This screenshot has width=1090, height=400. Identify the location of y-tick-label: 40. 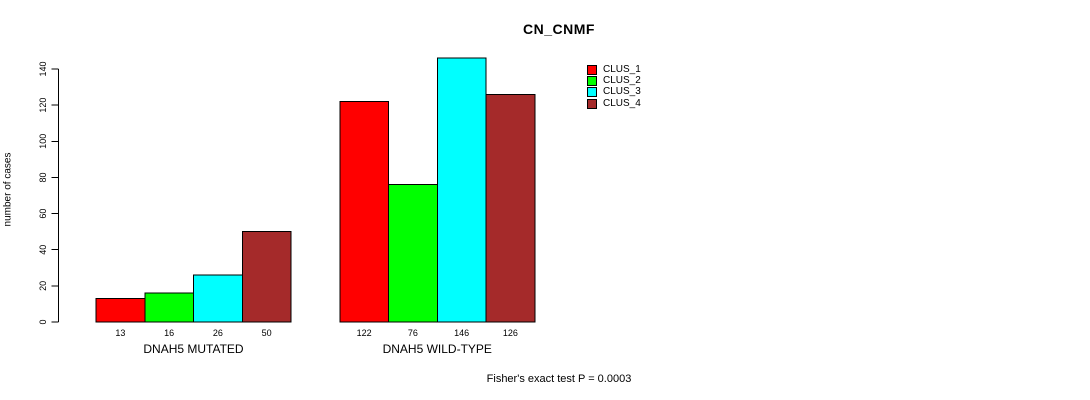
(43, 250).